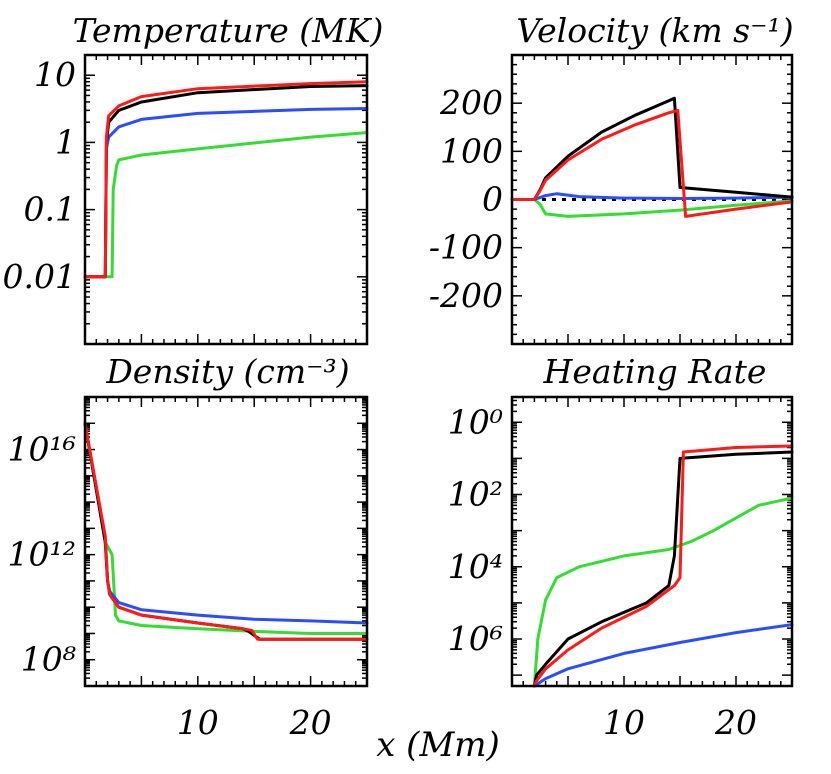 The height and width of the screenshot is (774, 831). What do you see at coordinates (228, 30) in the screenshot?
I see `temperature-title: Temperature (MK)` at bounding box center [228, 30].